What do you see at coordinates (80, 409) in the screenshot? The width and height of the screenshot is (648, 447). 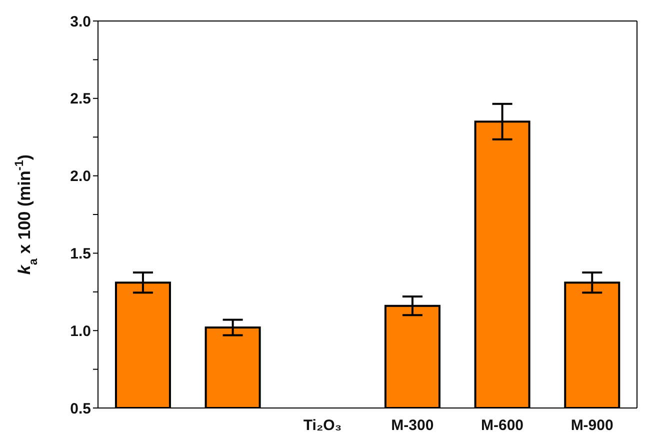 I see `y-tick-label: 0.5` at bounding box center [80, 409].